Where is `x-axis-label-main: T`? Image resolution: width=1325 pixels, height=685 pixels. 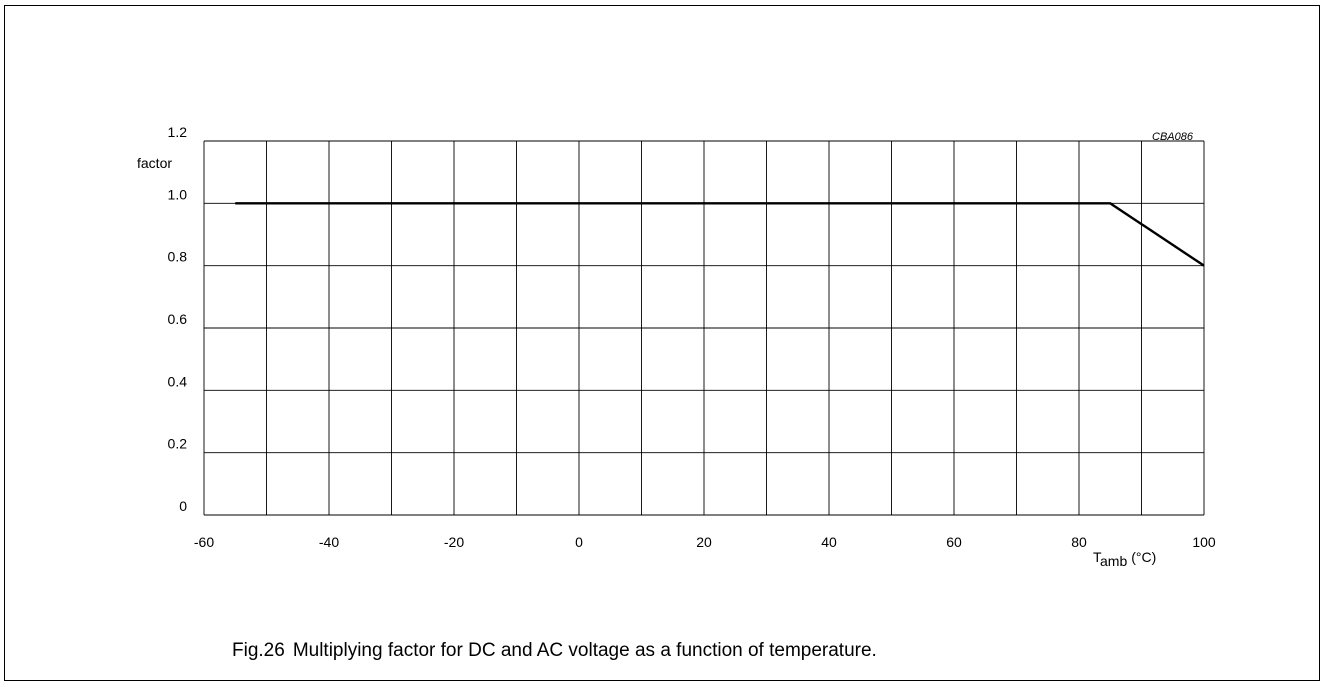 x-axis-label-main: T is located at coordinates (1097, 557).